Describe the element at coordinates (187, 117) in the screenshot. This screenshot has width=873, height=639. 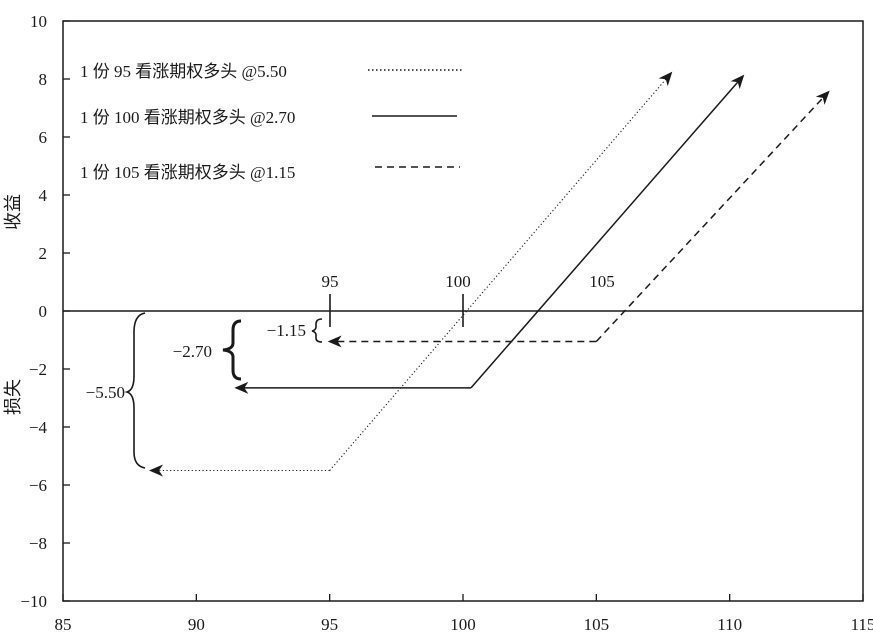
I see `legend-entry-100-call: 1 份 100 看涨期权多头 @2.70` at that location.